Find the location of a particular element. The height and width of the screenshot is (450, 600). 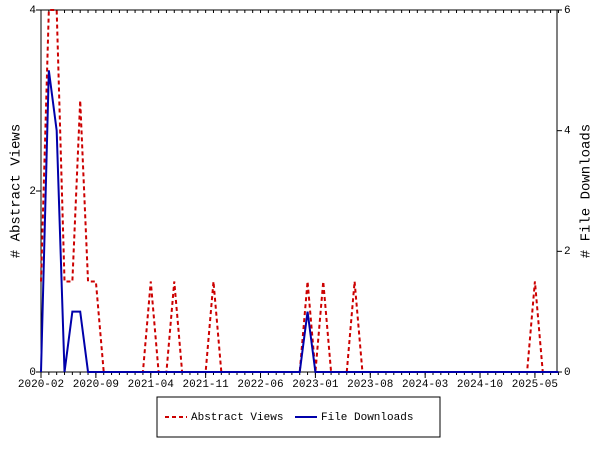

y-axis-title: # Abstract Views is located at coordinates (17, 191).